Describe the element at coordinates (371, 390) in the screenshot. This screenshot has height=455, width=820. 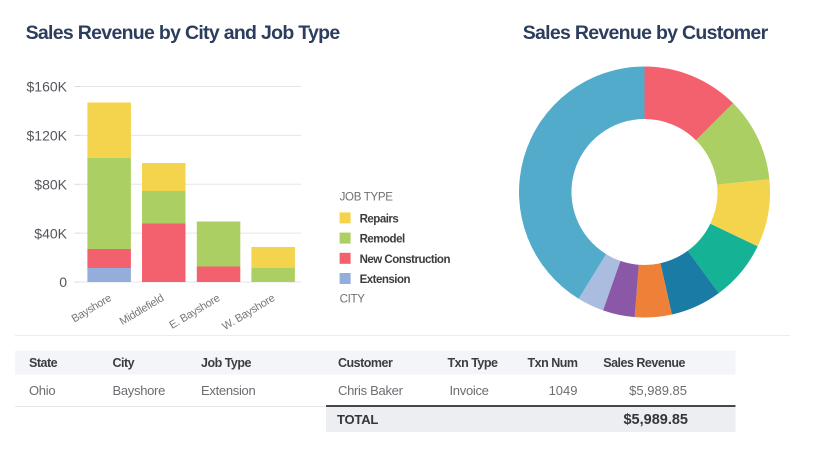
I see `svg-text: Chris Baker` at that location.